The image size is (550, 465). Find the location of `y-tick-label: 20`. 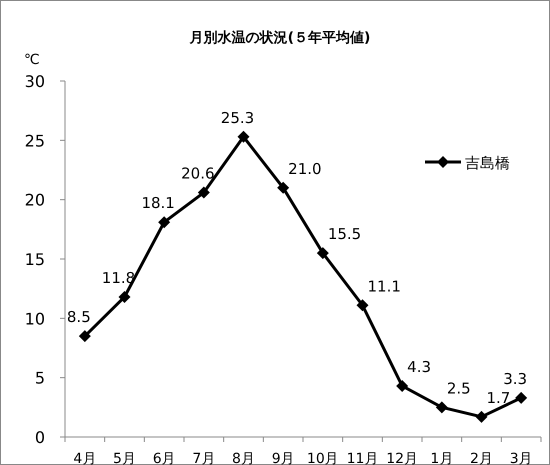

y-tick-label: 20 is located at coordinates (34, 200).